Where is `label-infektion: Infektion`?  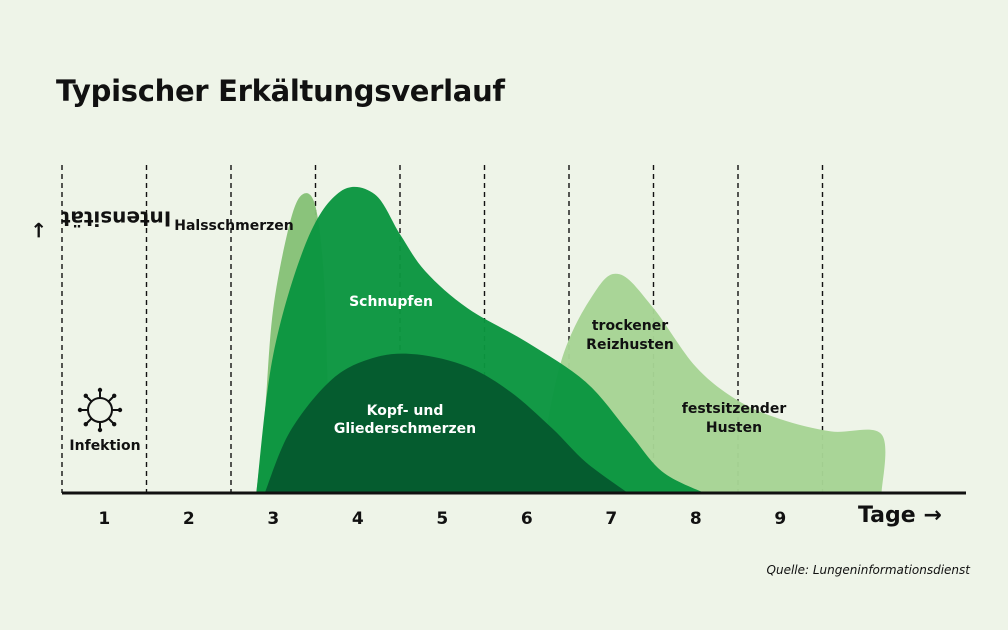 label-infektion: Infektion is located at coordinates (104, 446).